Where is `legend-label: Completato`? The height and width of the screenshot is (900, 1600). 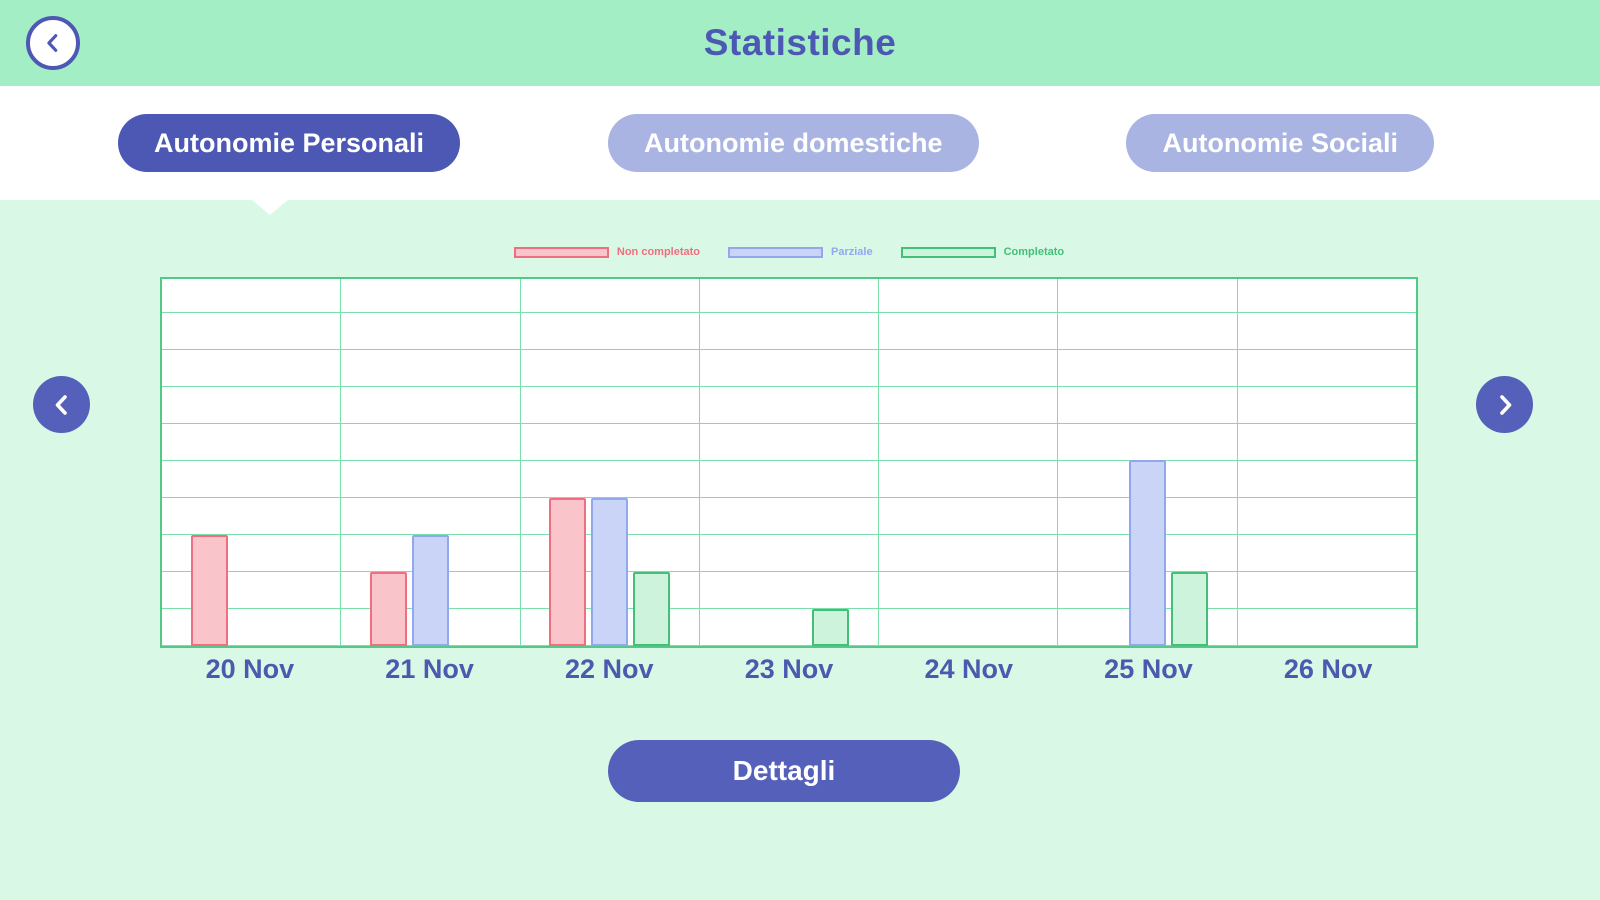
legend-label: Completato is located at coordinates (1034, 252).